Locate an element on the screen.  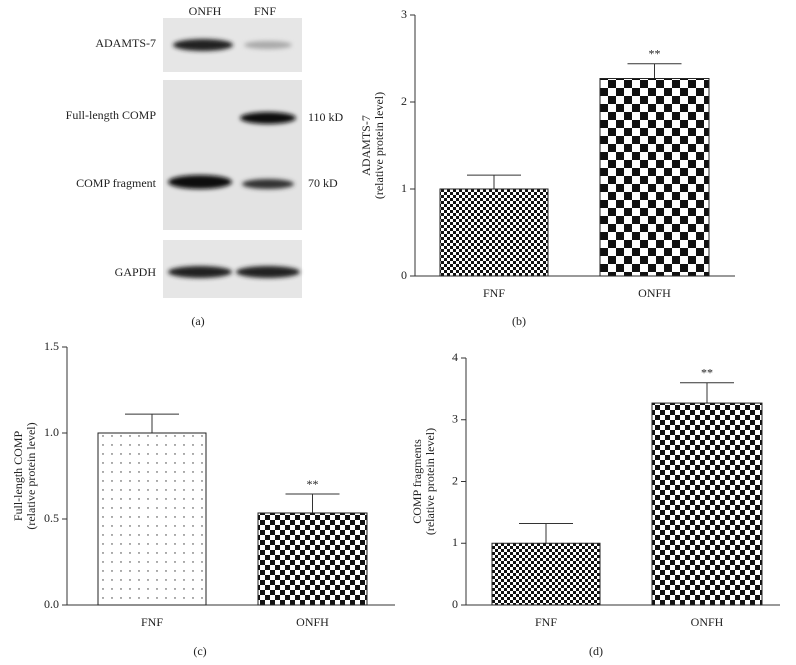
row-label: COMP fragment is located at coordinates (116, 183).